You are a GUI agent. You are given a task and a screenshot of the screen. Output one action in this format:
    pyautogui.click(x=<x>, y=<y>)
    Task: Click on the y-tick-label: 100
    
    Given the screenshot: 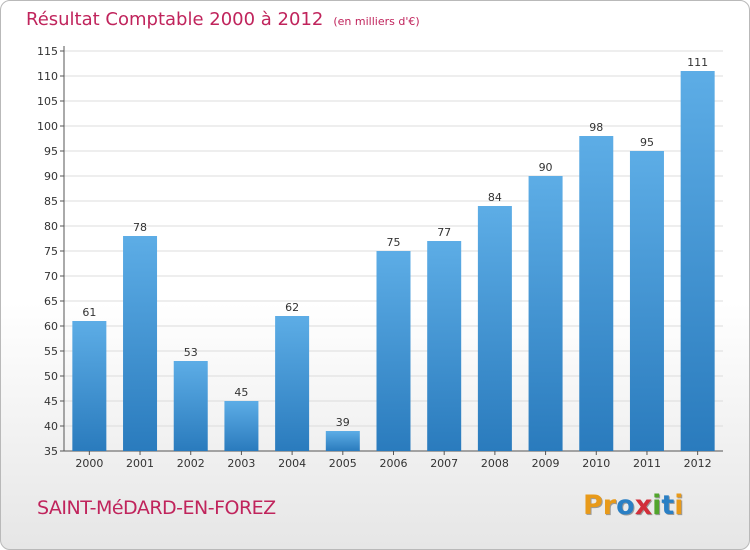 What is the action you would take?
    pyautogui.click(x=47, y=126)
    